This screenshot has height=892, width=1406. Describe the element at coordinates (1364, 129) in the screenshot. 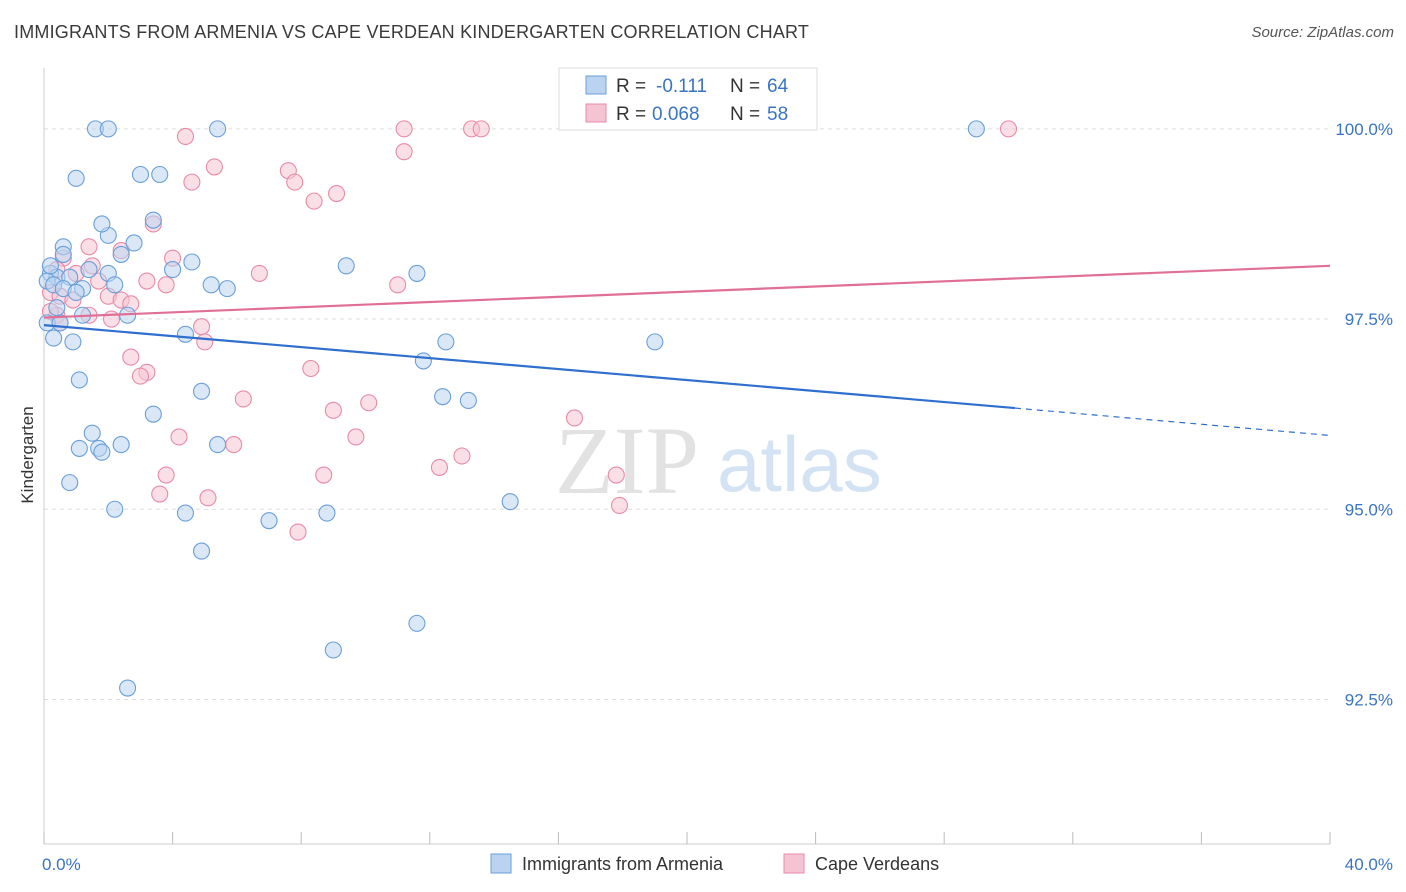

I see `y-tick-label: 100.0%` at that location.